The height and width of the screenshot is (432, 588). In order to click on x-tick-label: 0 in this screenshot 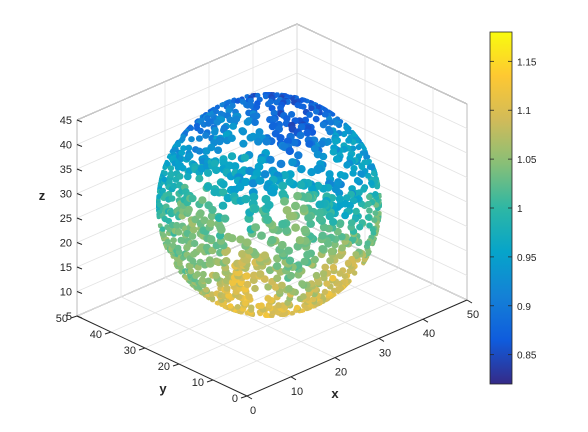, I will do `click(253, 411)`.